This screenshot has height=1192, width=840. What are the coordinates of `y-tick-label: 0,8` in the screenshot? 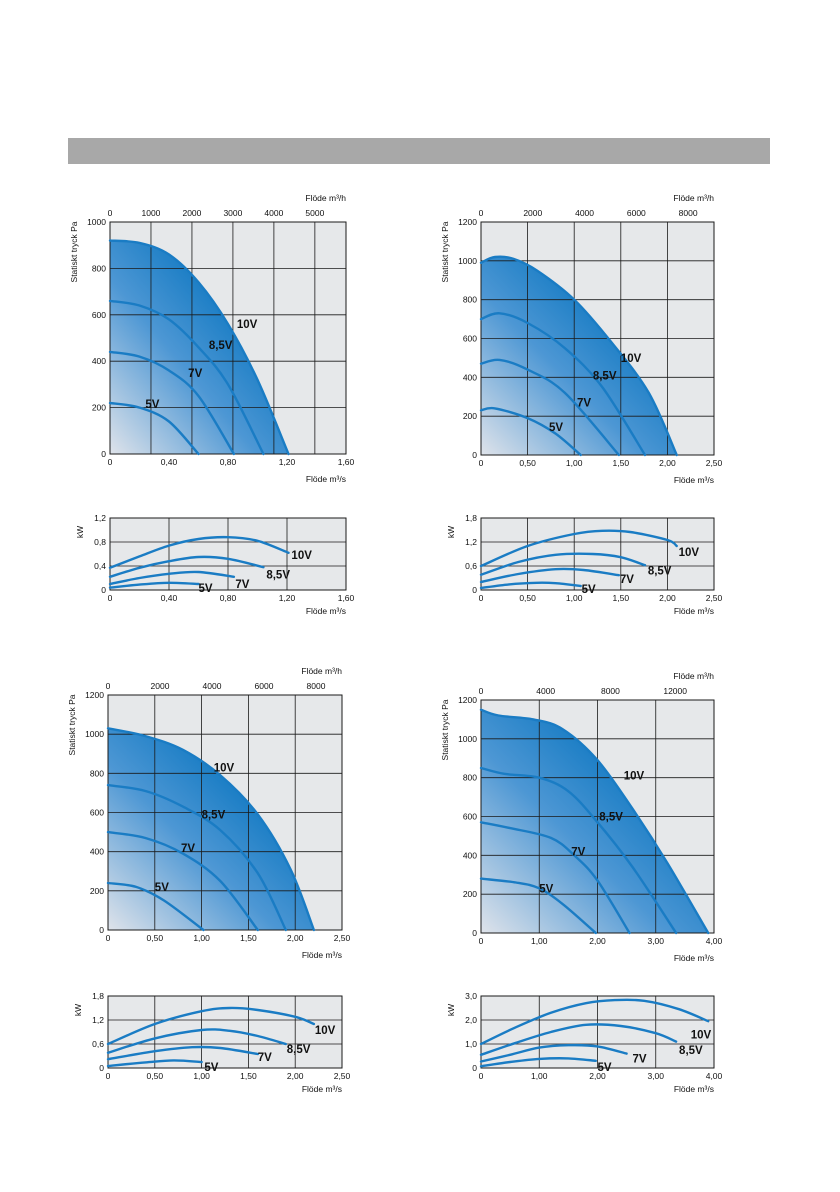 It's located at (100, 542).